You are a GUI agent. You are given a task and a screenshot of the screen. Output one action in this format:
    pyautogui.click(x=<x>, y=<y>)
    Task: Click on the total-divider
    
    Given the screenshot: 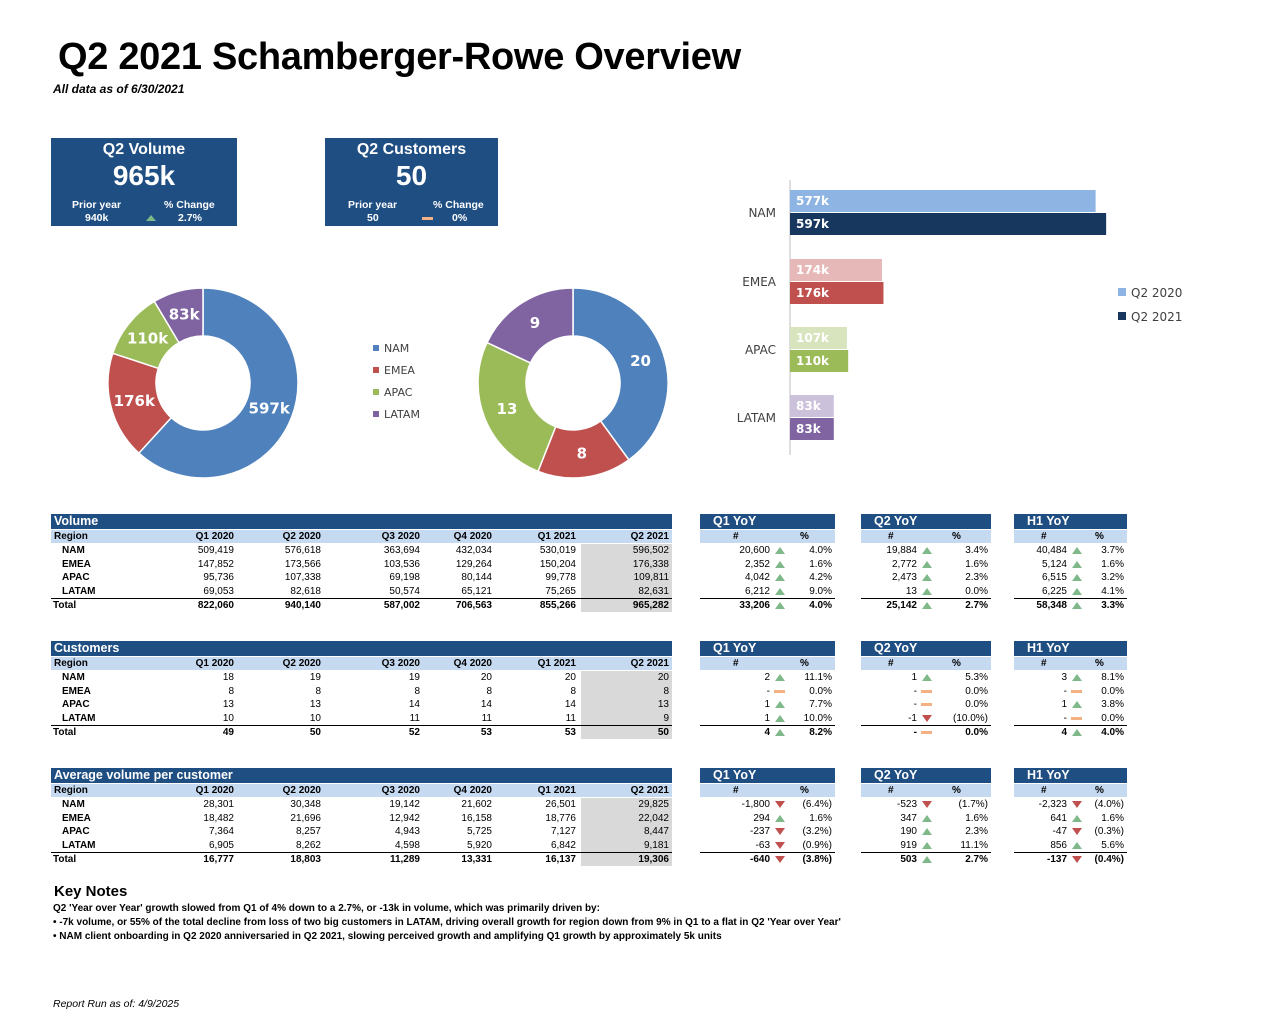 What is the action you would take?
    pyautogui.click(x=1070, y=598)
    